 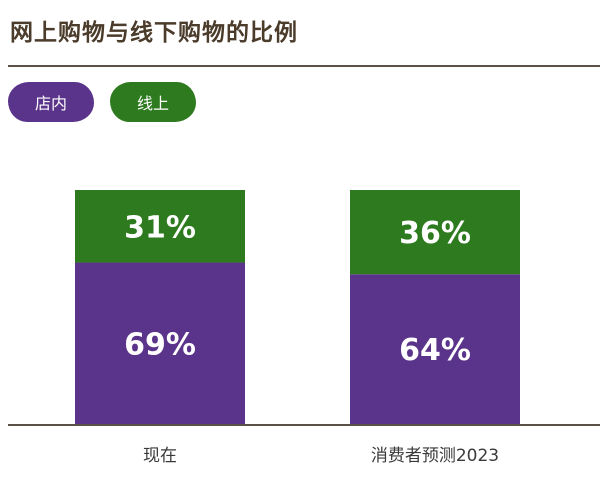 I want to click on category-label-0: 现在, so click(x=160, y=456).